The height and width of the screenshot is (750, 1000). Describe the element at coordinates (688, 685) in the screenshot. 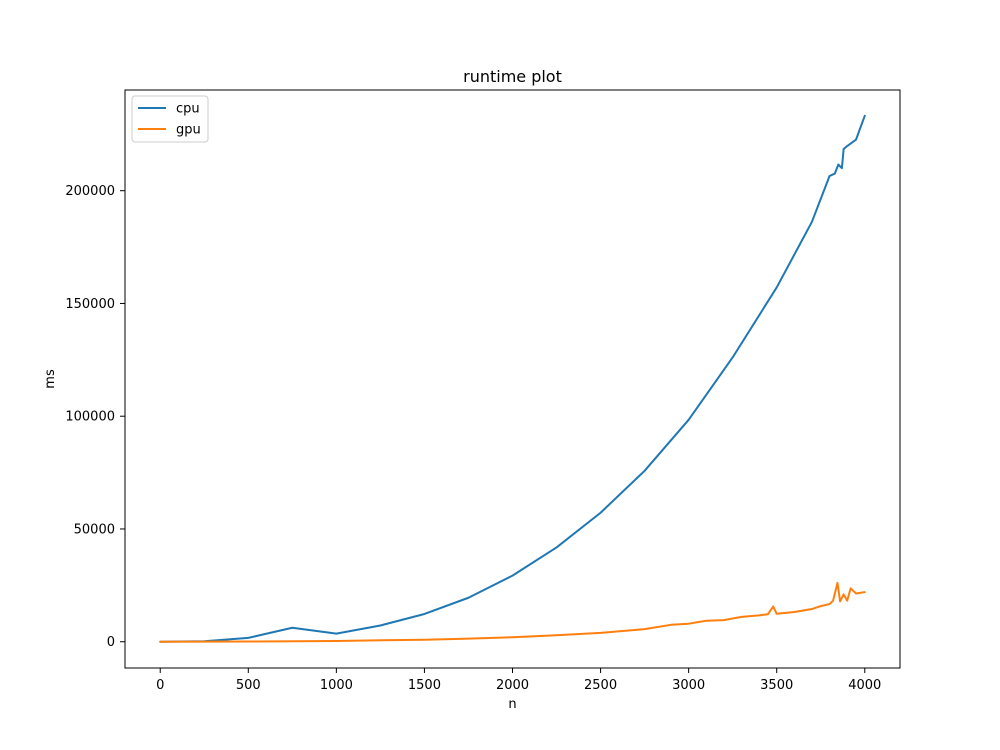

I see `x-tick-label: 3000` at that location.